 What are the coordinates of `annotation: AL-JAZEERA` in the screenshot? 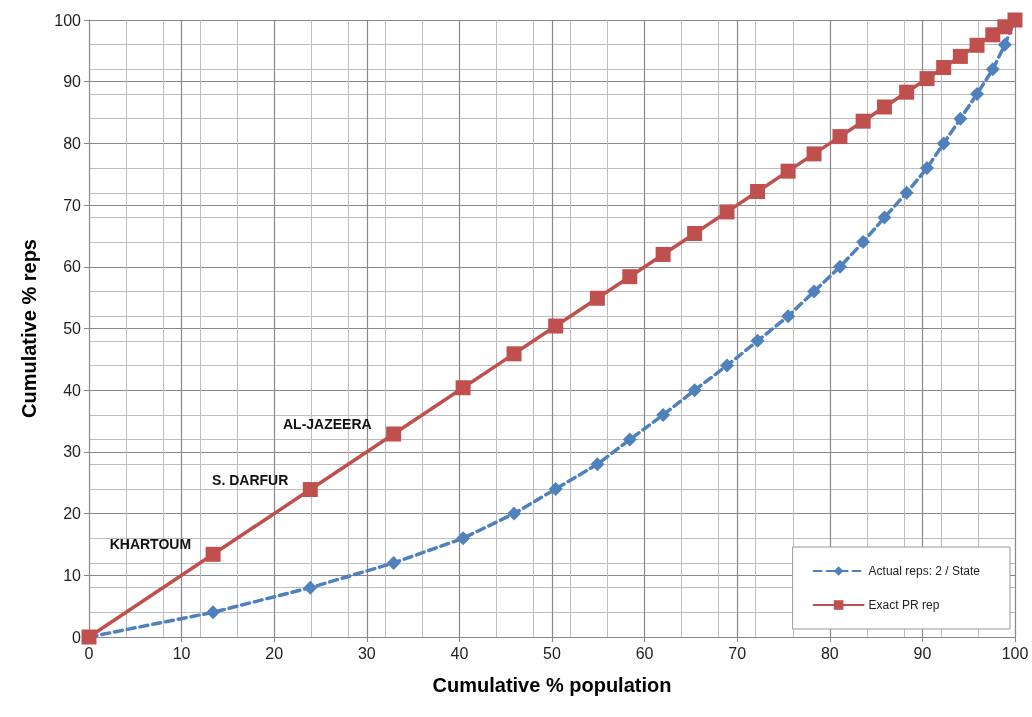 It's located at (327, 424).